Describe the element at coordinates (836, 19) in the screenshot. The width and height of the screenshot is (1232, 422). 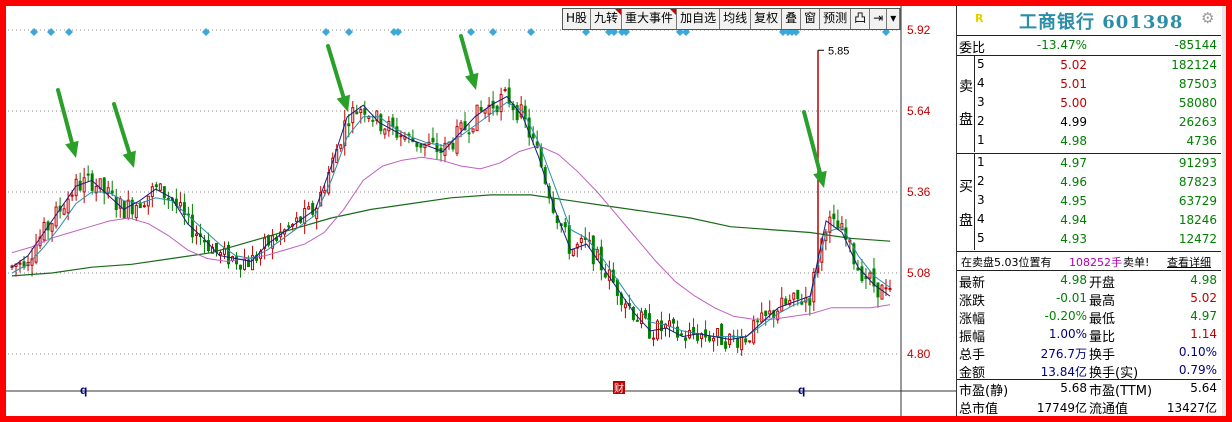
I see `toolbar-button-8: 预测` at that location.